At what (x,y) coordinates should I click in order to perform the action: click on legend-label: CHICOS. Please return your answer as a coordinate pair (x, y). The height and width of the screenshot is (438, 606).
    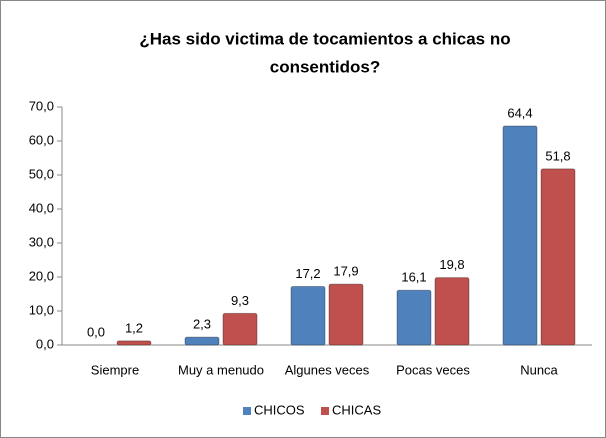
    Looking at the image, I should click on (279, 409).